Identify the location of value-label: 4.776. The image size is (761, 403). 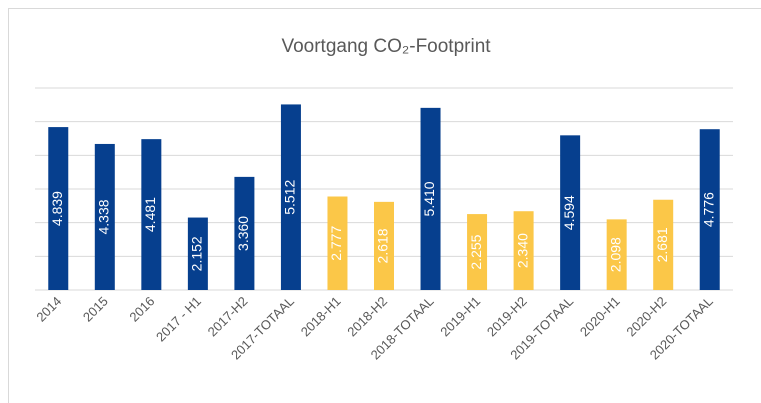
(708, 209).